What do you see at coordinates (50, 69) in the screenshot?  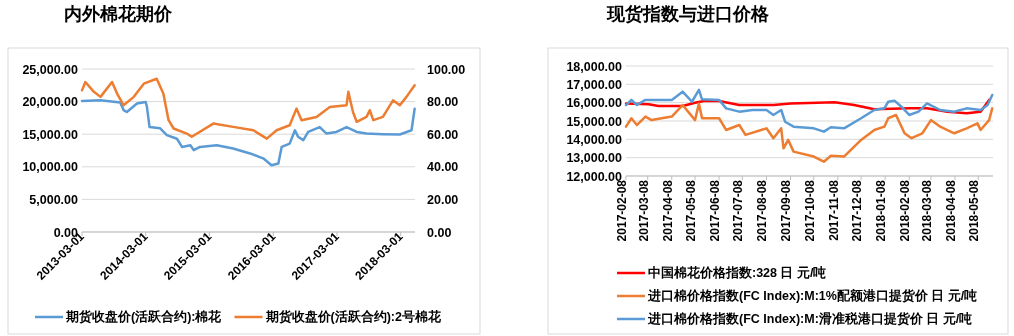 I see `y-tick-label: 25,000.00` at bounding box center [50, 69].